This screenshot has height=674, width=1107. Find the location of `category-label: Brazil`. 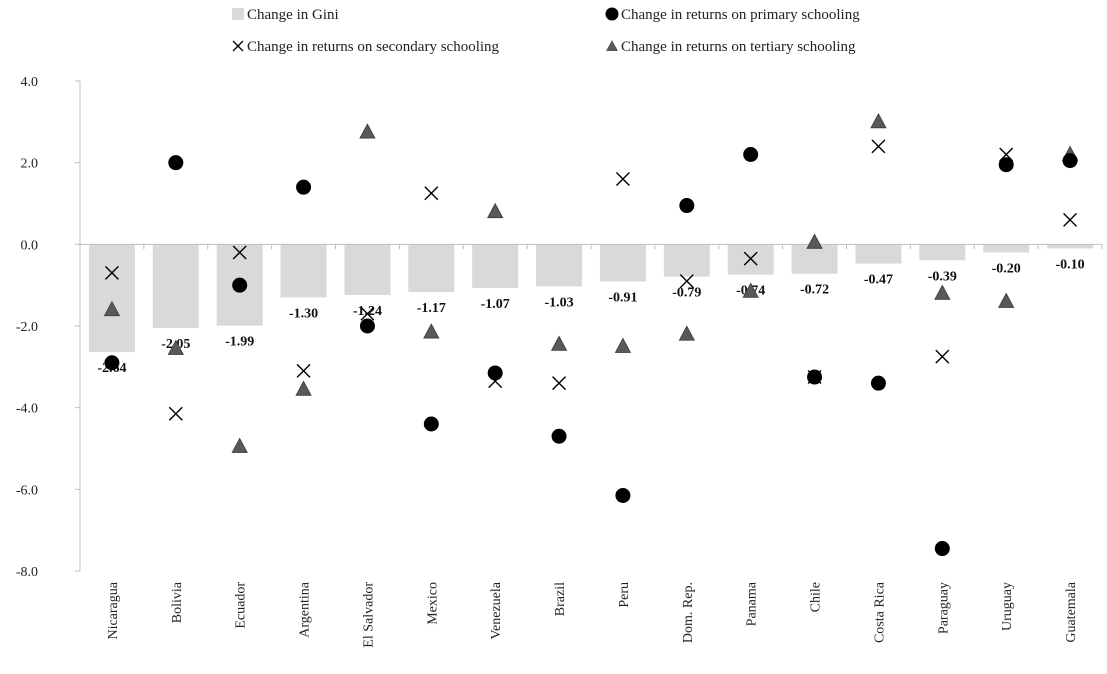

category-label: Brazil is located at coordinates (560, 599).